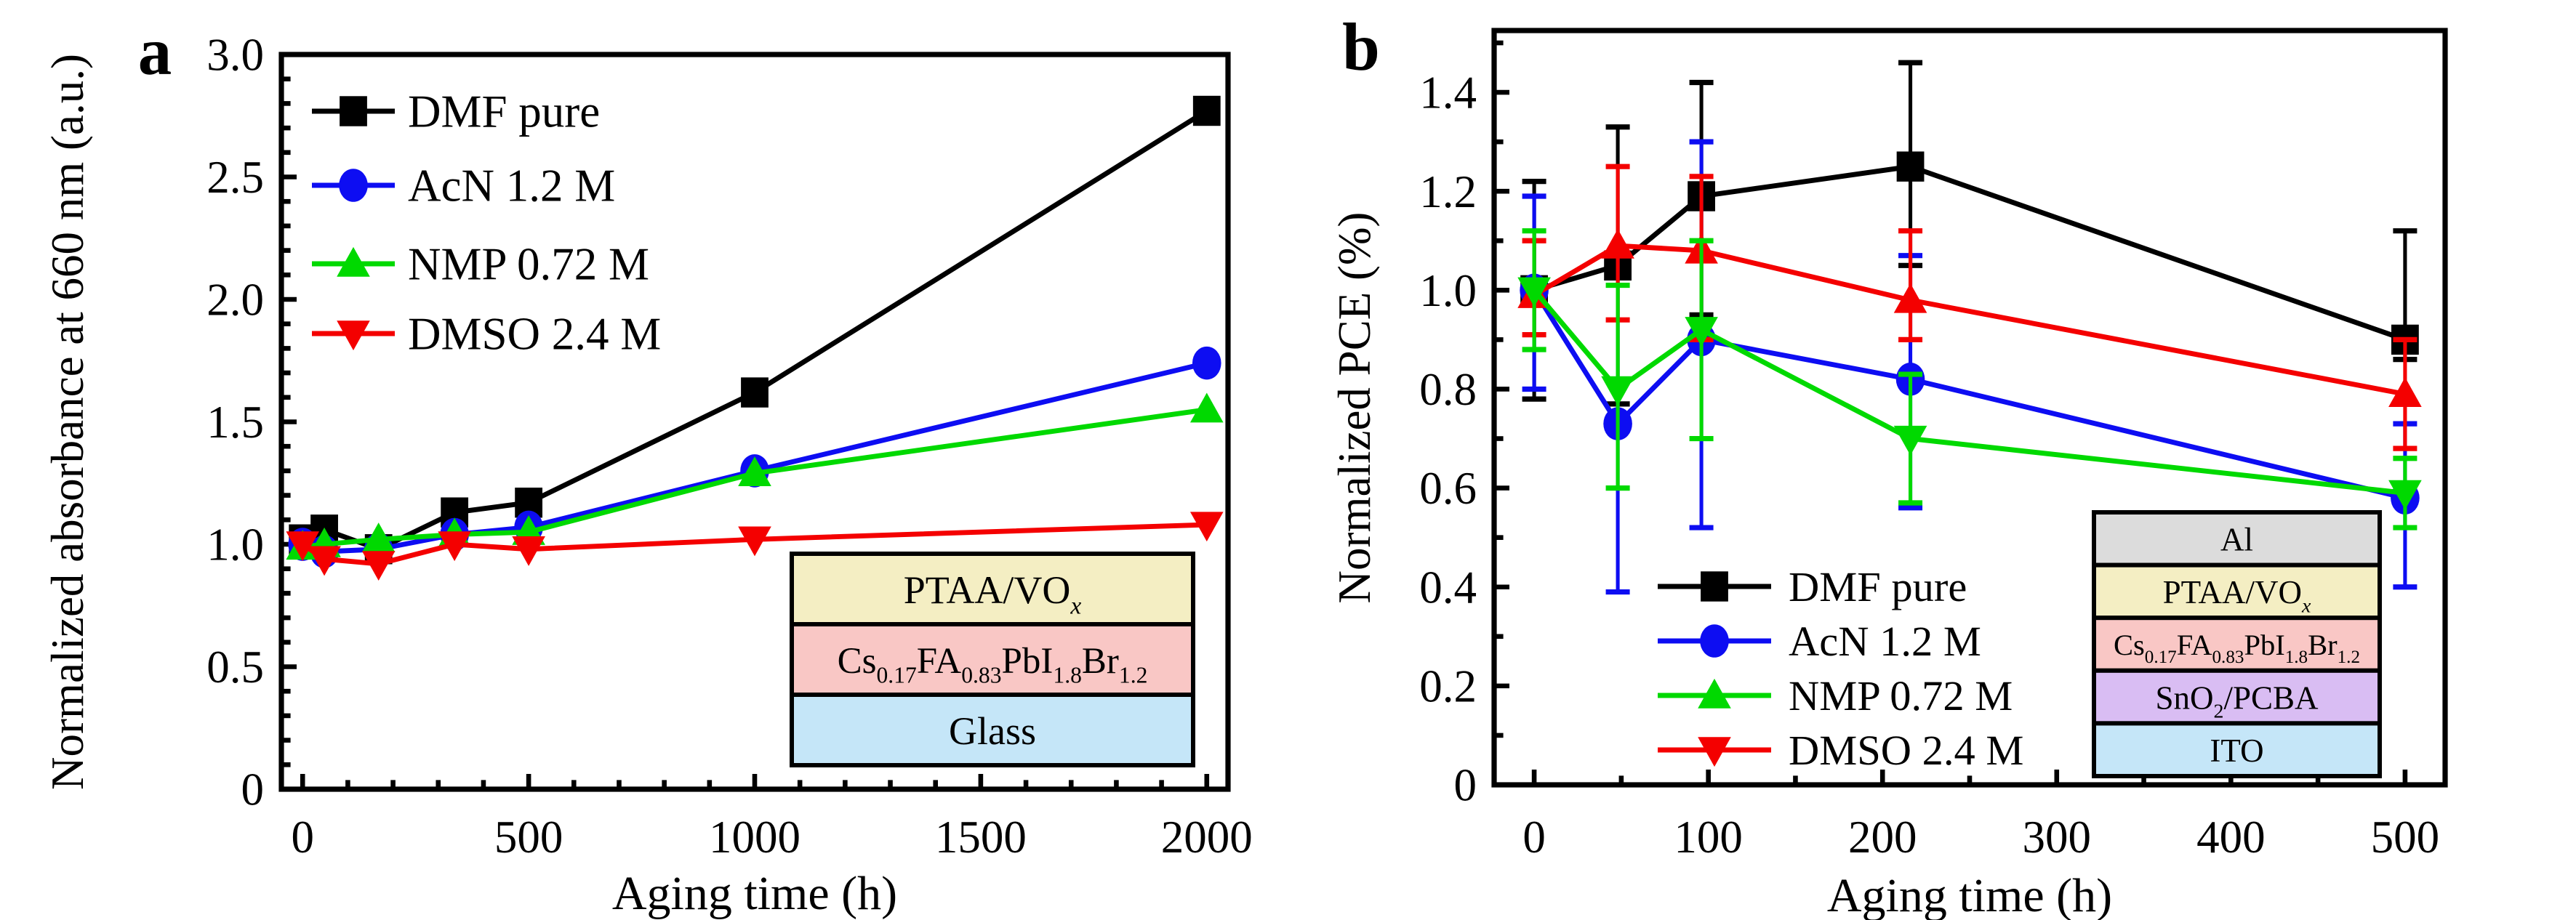  Describe the element at coordinates (1448, 93) in the screenshot. I see `y-tick-label: 1.4` at that location.